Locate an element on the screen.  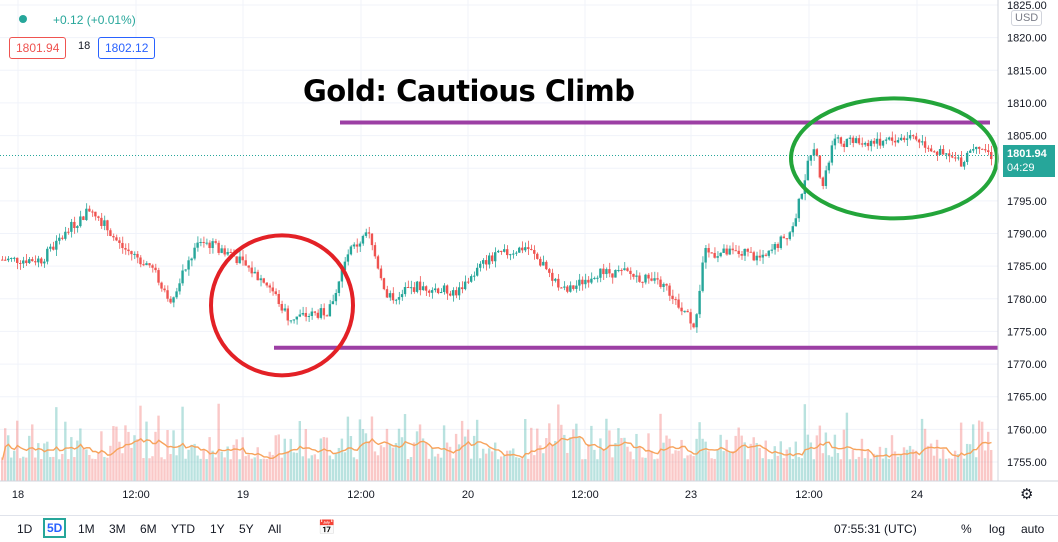
red-circle-annotation is located at coordinates (282, 305).